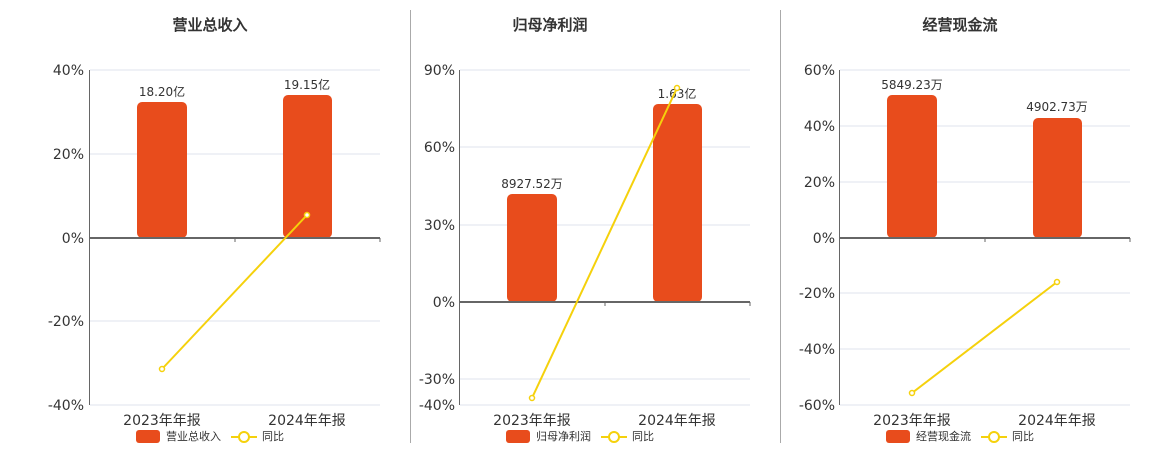 The image size is (1160, 450). I want to click on chart-title: 经营现金流, so click(960, 25).